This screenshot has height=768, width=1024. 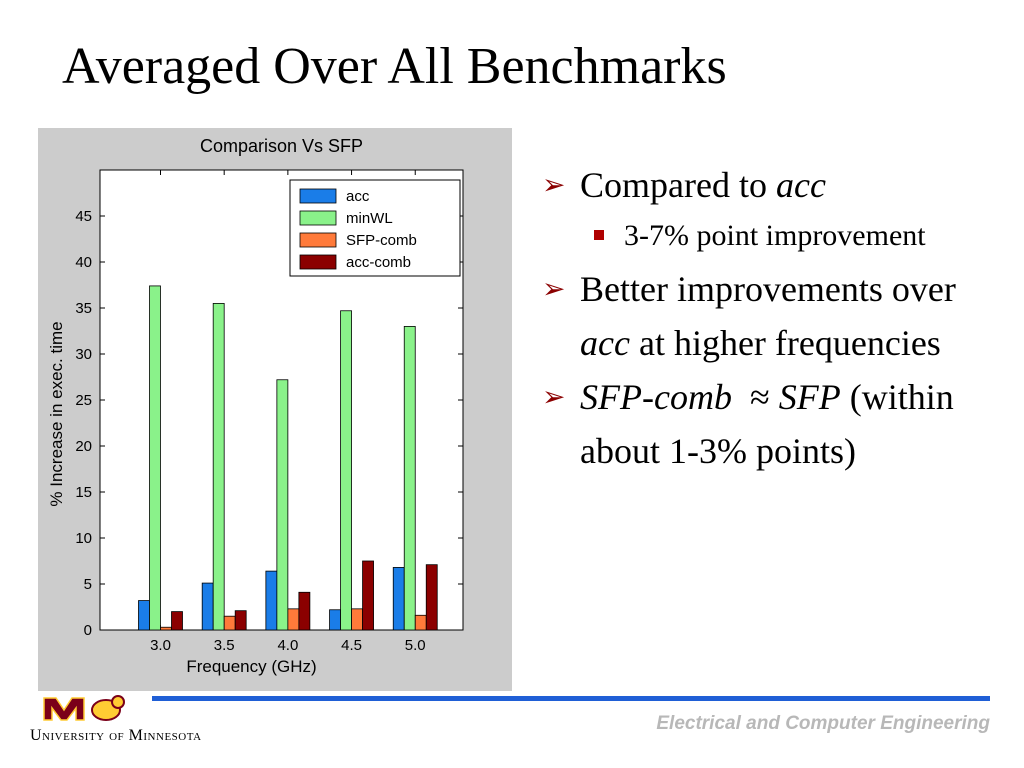 What do you see at coordinates (83, 538) in the screenshot?
I see `y-tick-label: 10` at bounding box center [83, 538].